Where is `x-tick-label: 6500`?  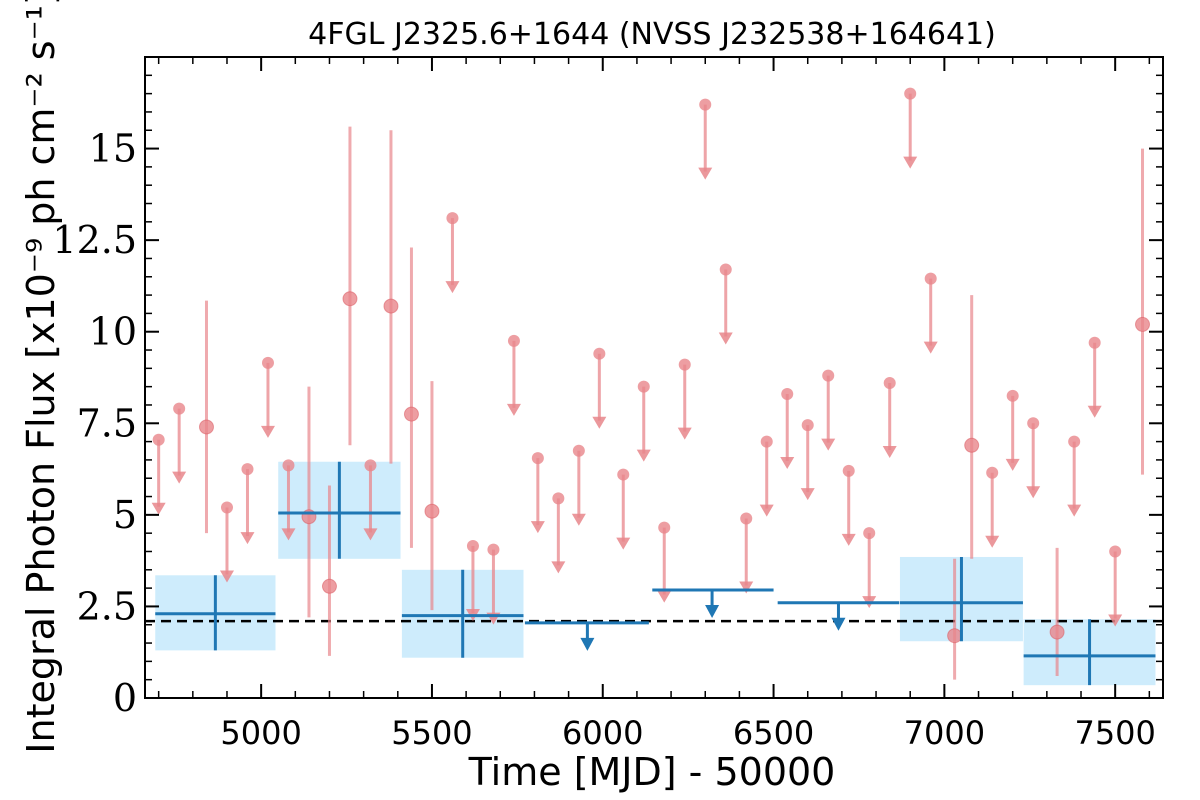
x-tick-label: 6500 is located at coordinates (773, 733).